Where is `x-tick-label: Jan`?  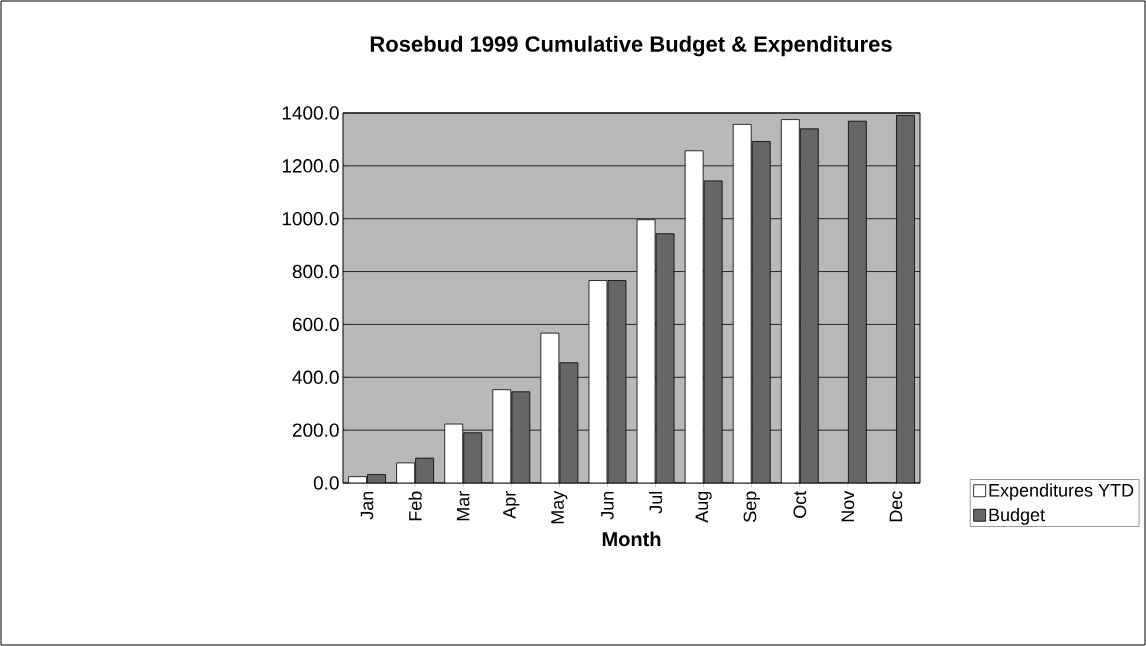
x-tick-label: Jan is located at coordinates (367, 505).